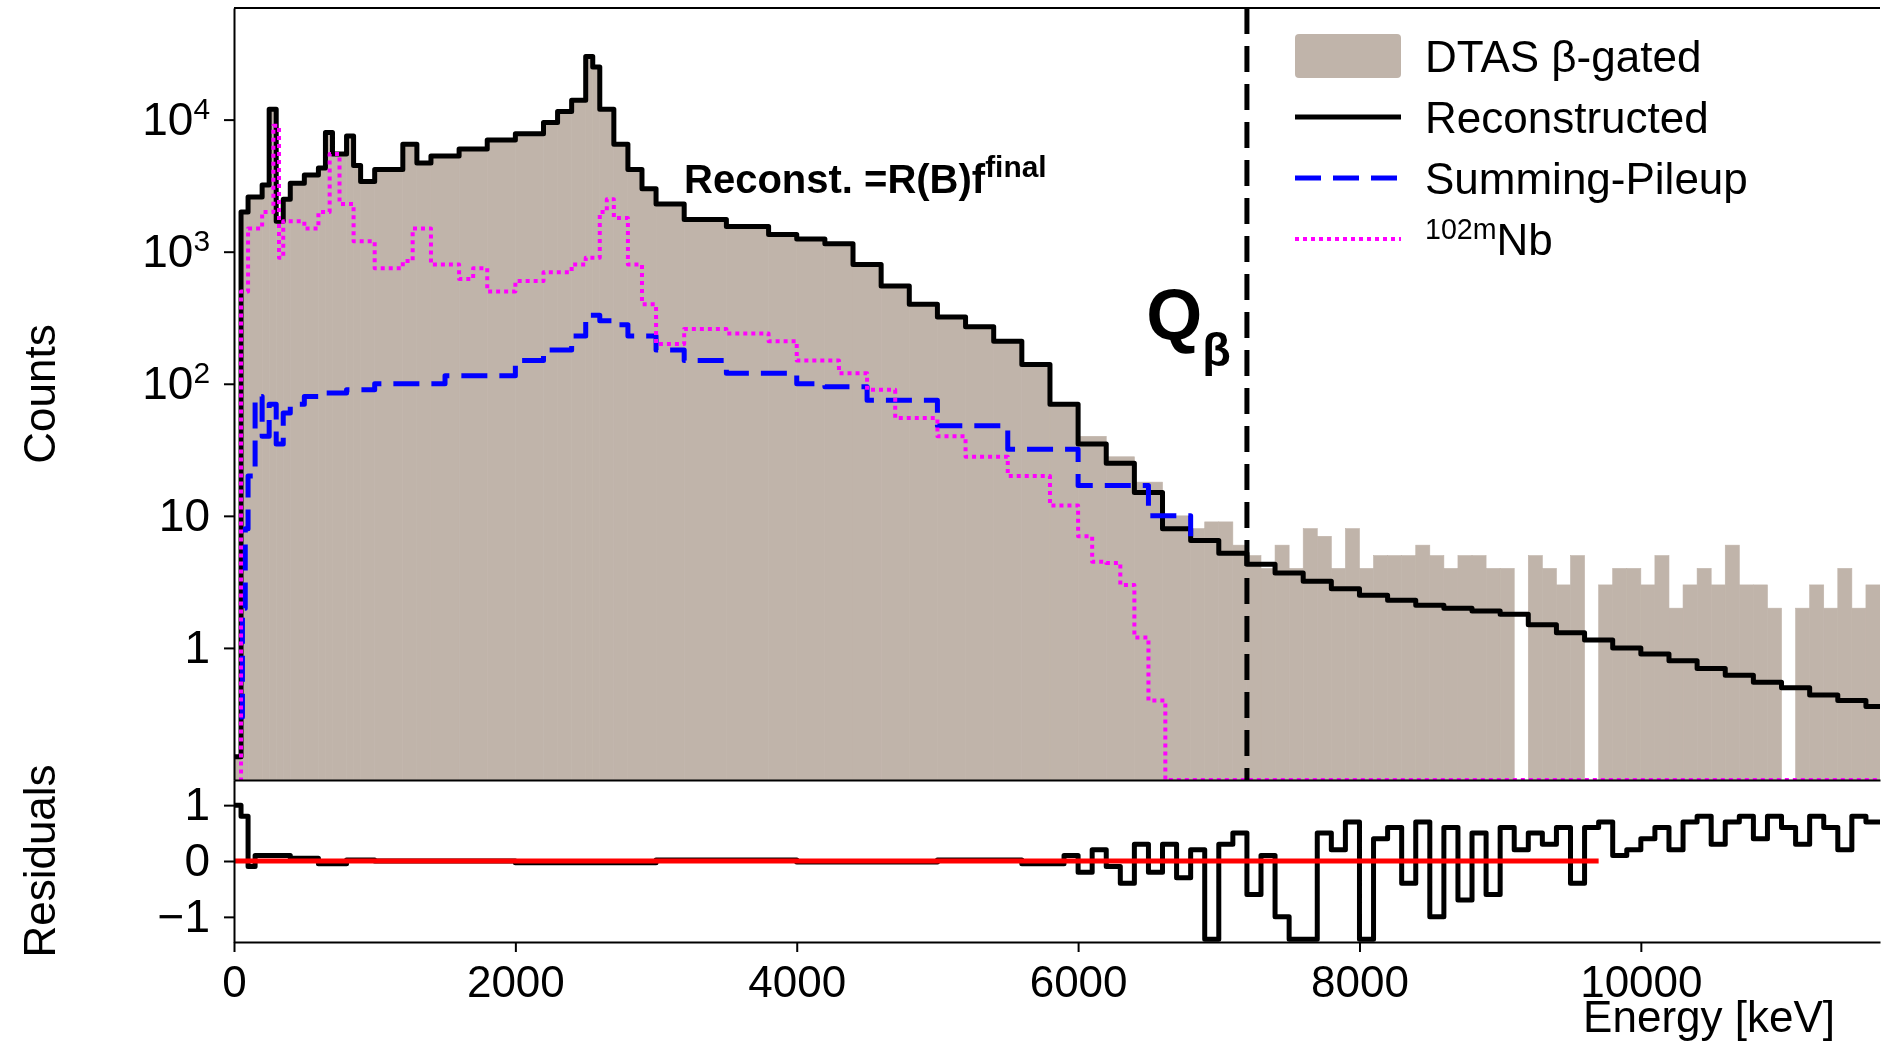  What do you see at coordinates (1567, 117) in the screenshot?
I see `legend-label: Reconstructed` at bounding box center [1567, 117].